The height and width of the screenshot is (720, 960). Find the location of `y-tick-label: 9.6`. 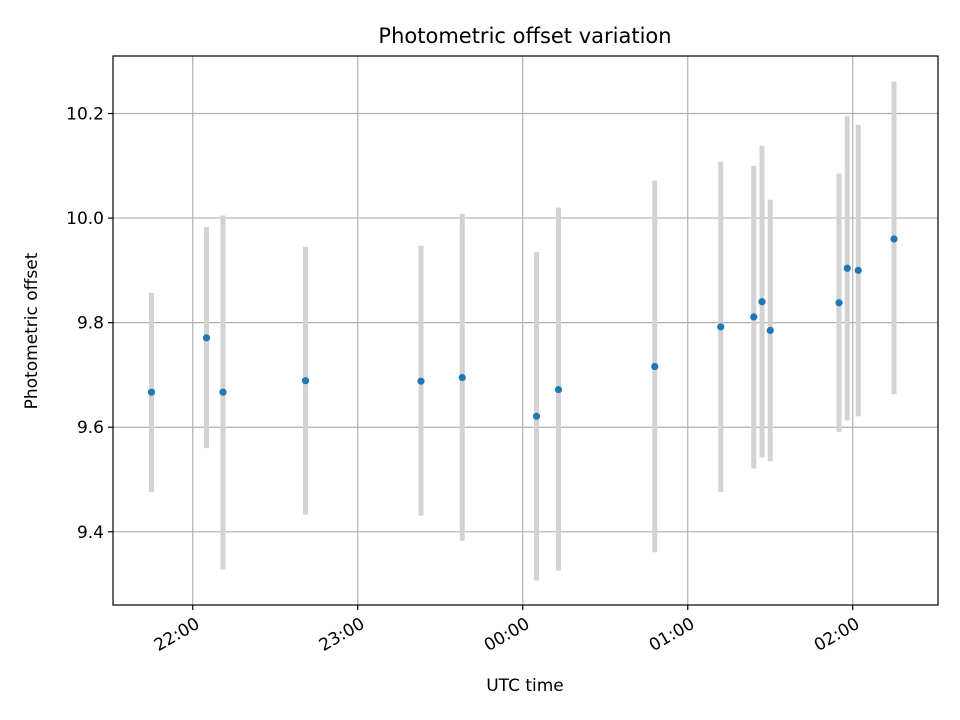

y-tick-label: 9.6 is located at coordinates (90, 428).